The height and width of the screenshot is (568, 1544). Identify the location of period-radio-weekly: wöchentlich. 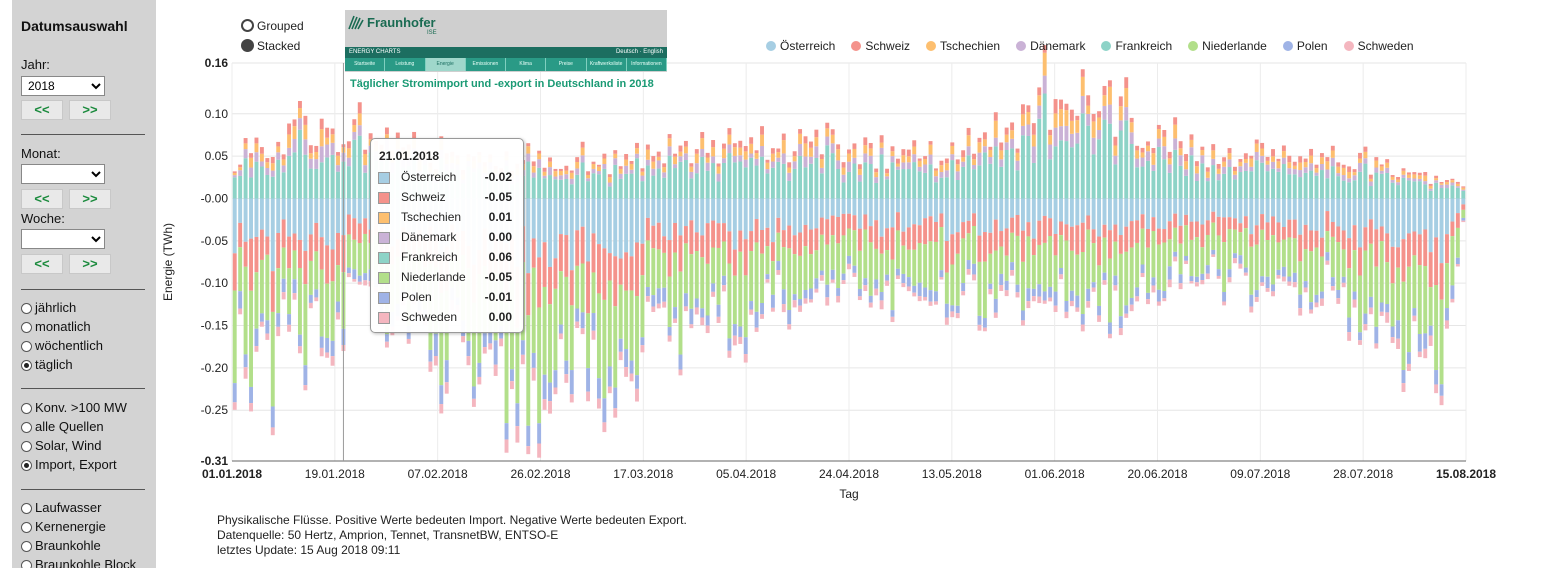
(62, 346).